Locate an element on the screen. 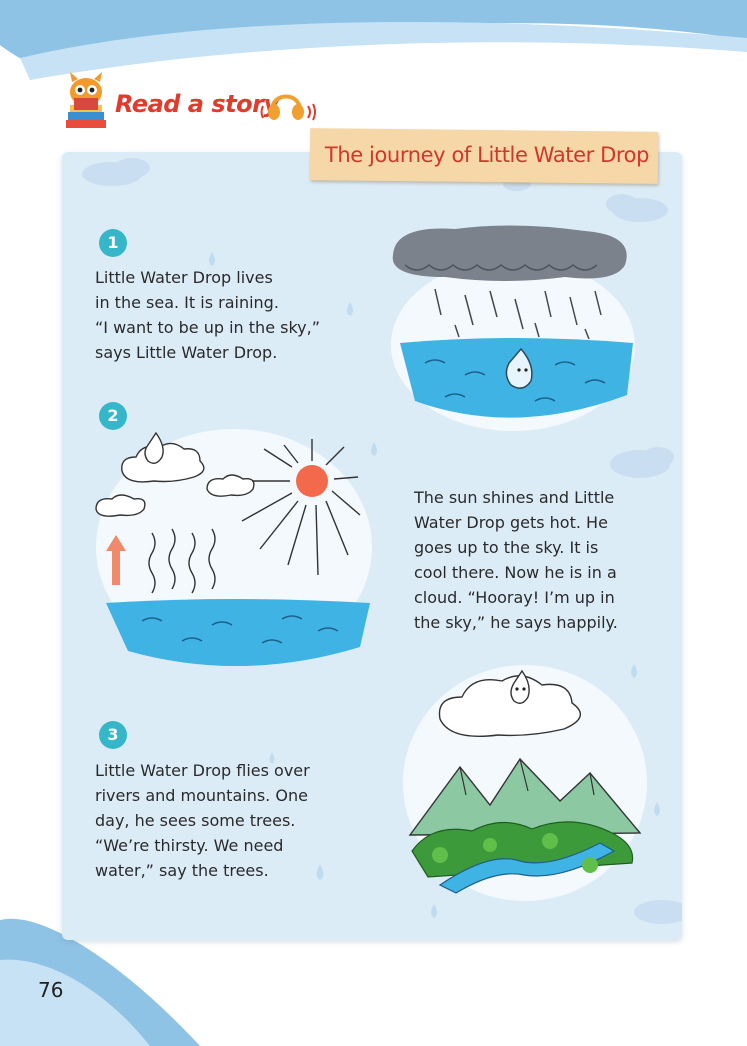 The width and height of the screenshot is (747, 1046). text-line: water,” say the trees. is located at coordinates (182, 870).